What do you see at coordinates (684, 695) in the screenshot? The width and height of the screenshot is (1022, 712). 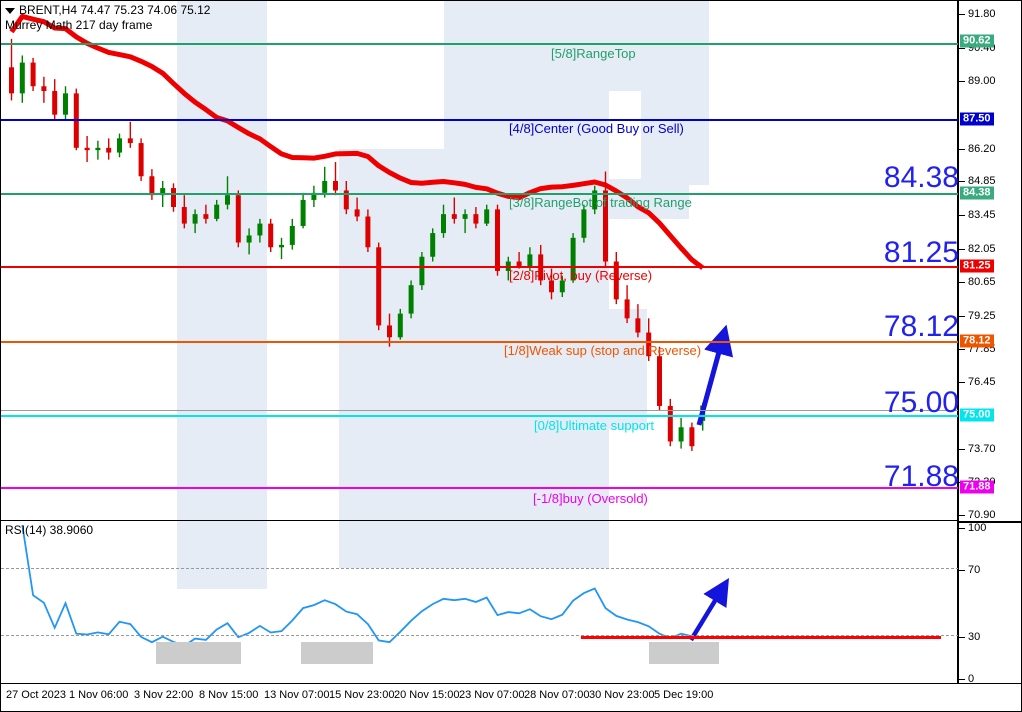 I see `time-label: 5 Dec 19:00` at bounding box center [684, 695].